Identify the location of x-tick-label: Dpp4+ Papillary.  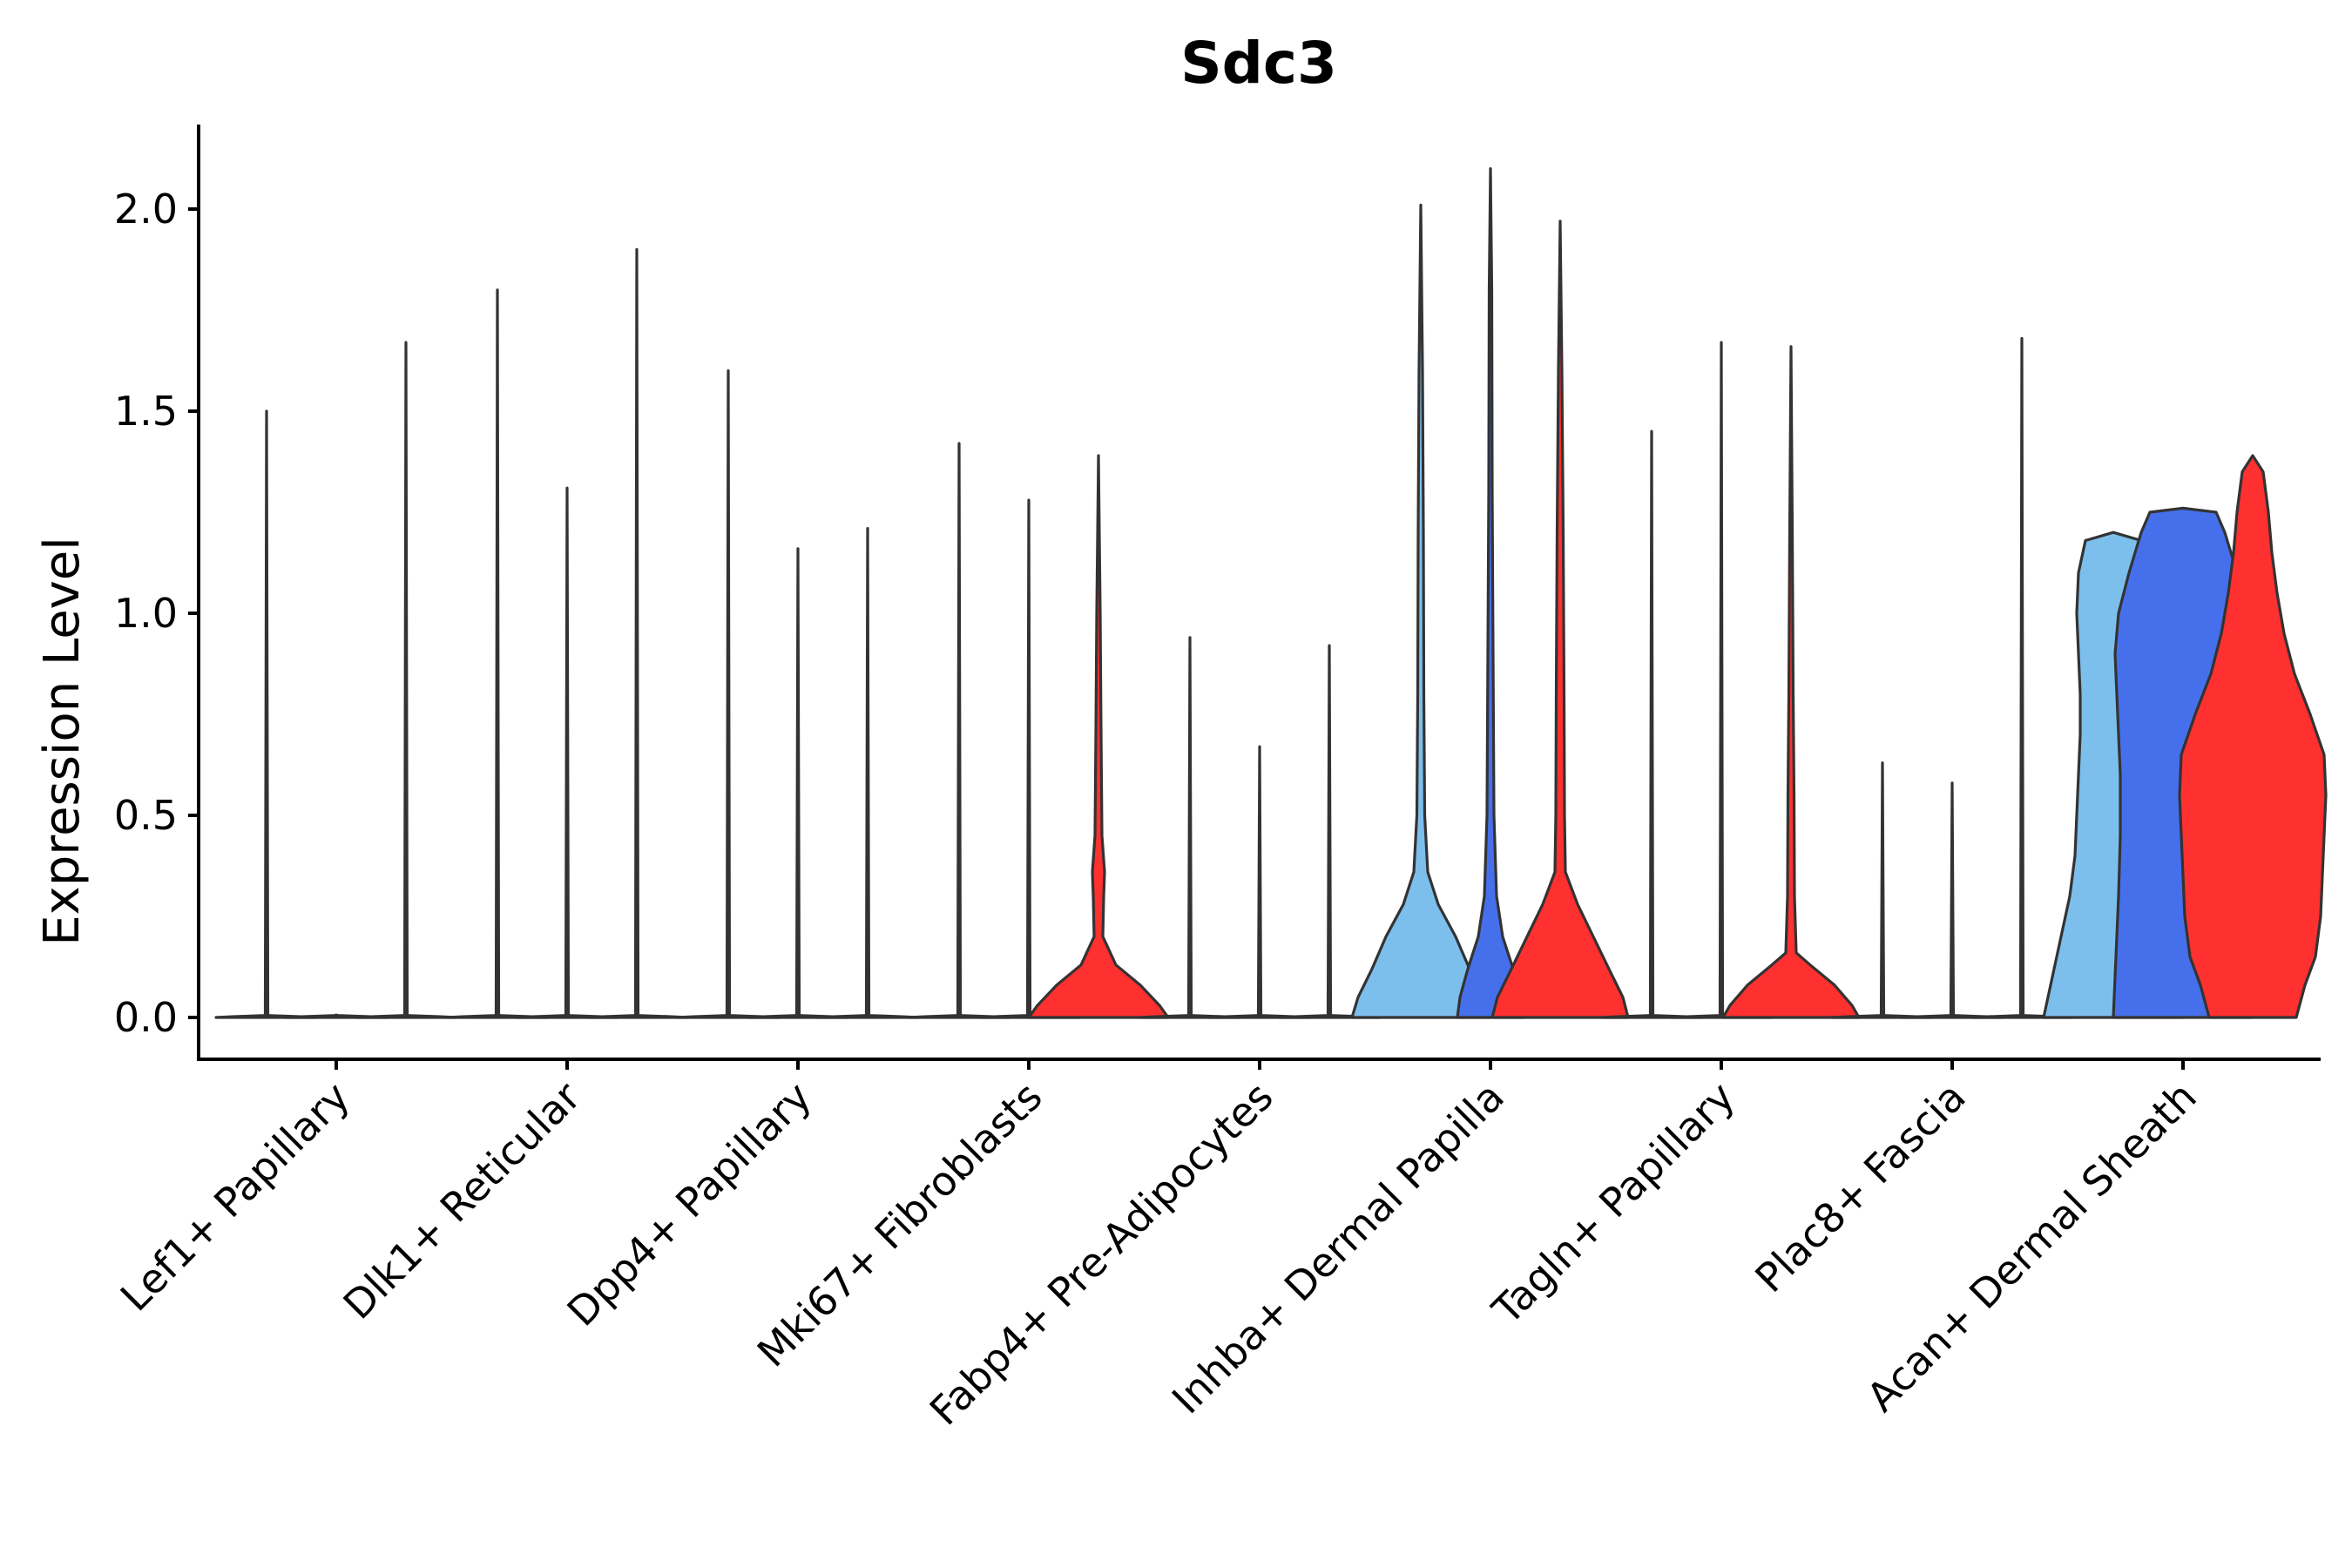
(689, 1204).